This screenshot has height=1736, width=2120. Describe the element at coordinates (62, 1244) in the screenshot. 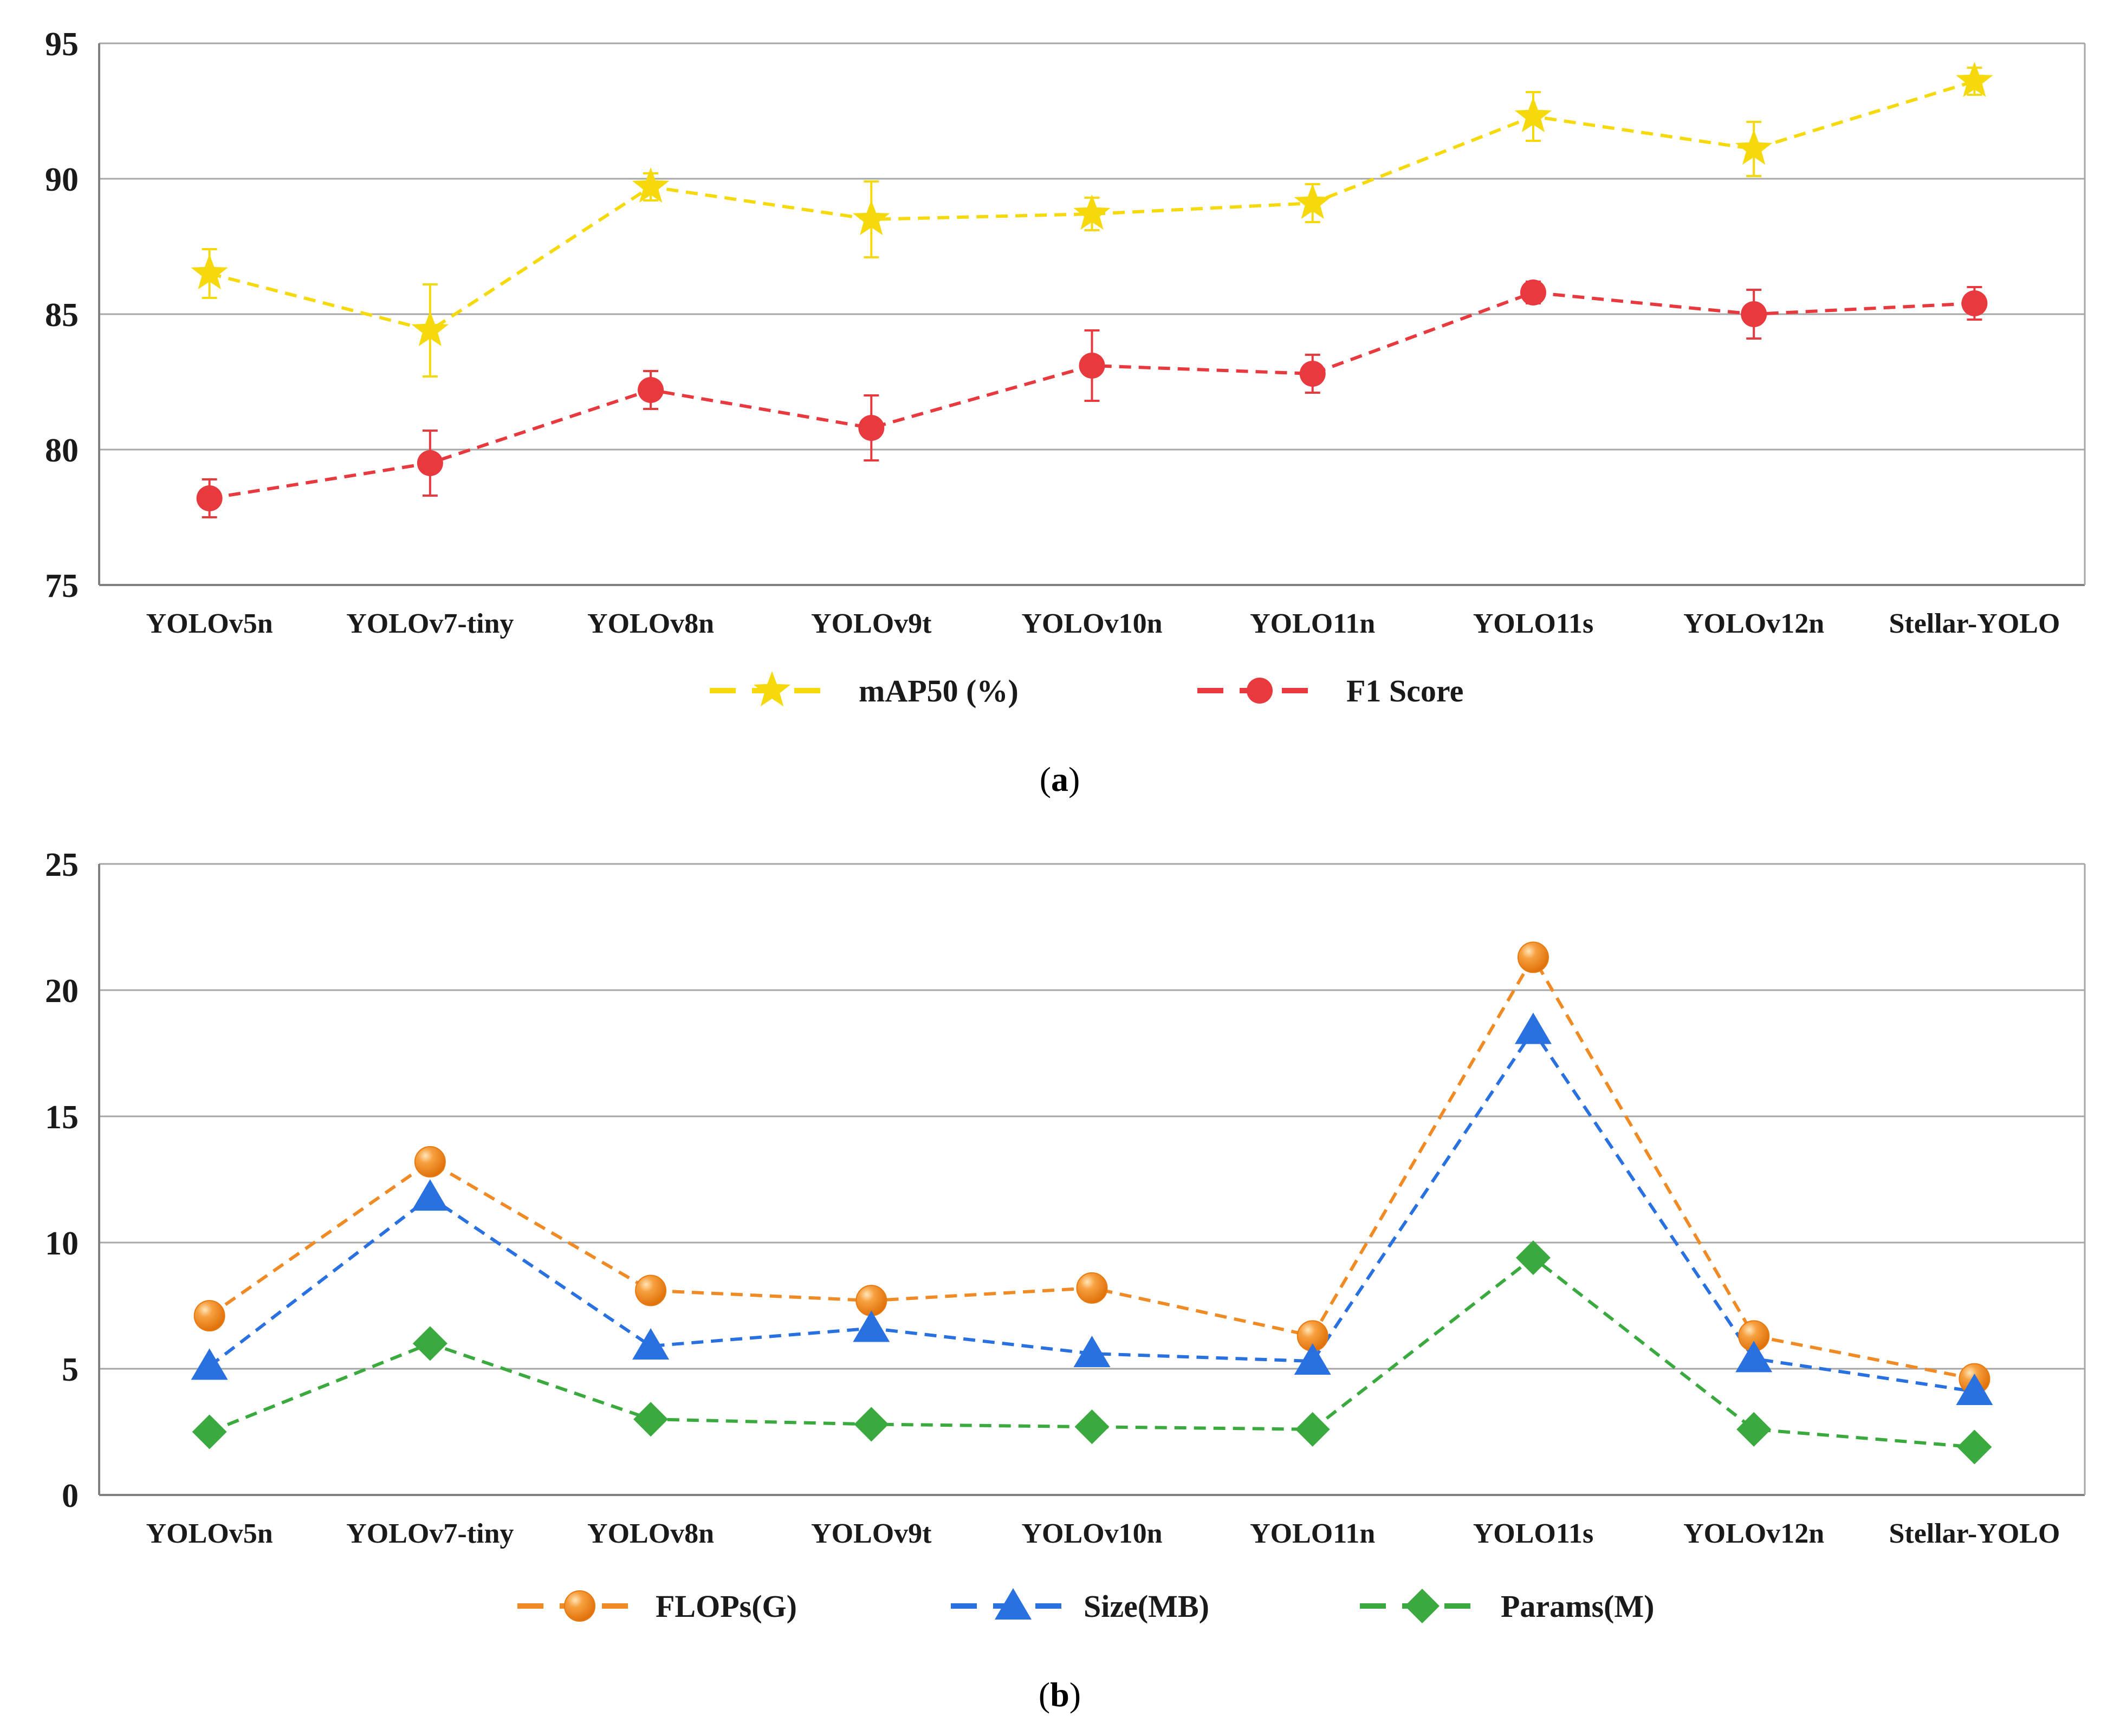

I see `y-tick-label: 10` at that location.